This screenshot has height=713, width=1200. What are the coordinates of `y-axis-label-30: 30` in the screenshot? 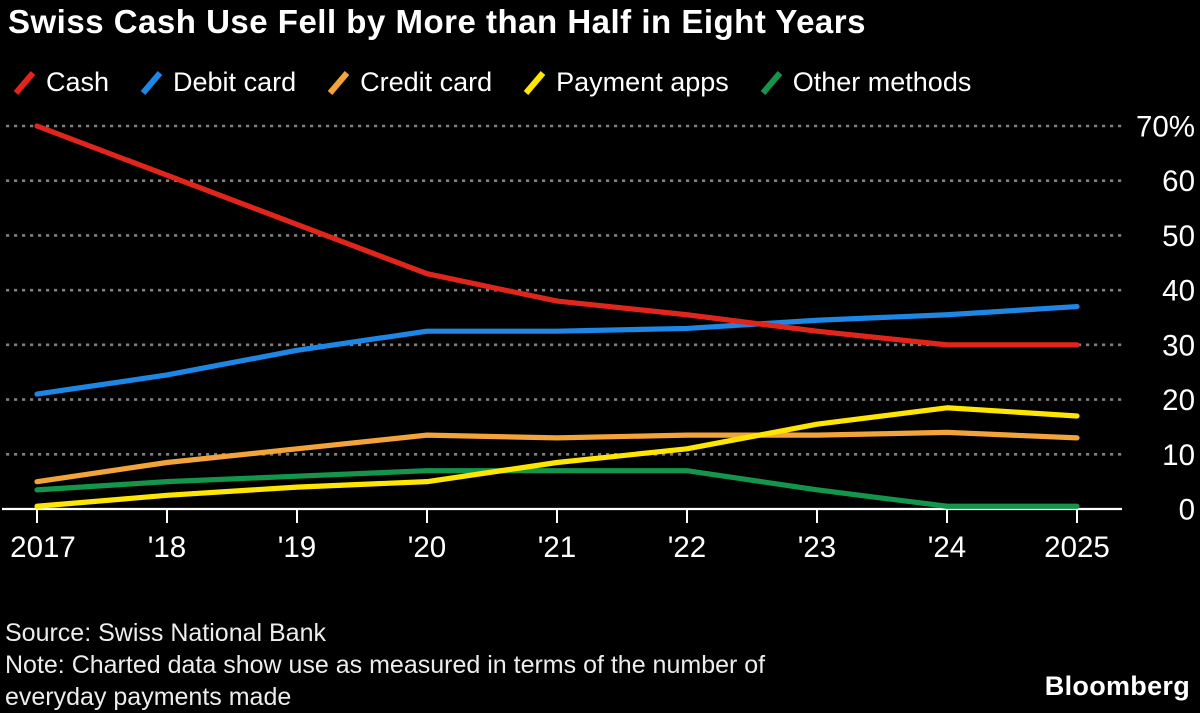 It's located at (1178, 345).